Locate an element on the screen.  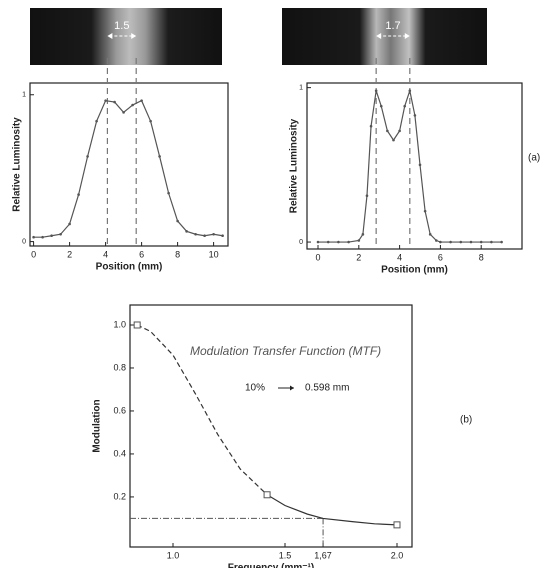
x-tick-label: 1,67 is located at coordinates (323, 555).